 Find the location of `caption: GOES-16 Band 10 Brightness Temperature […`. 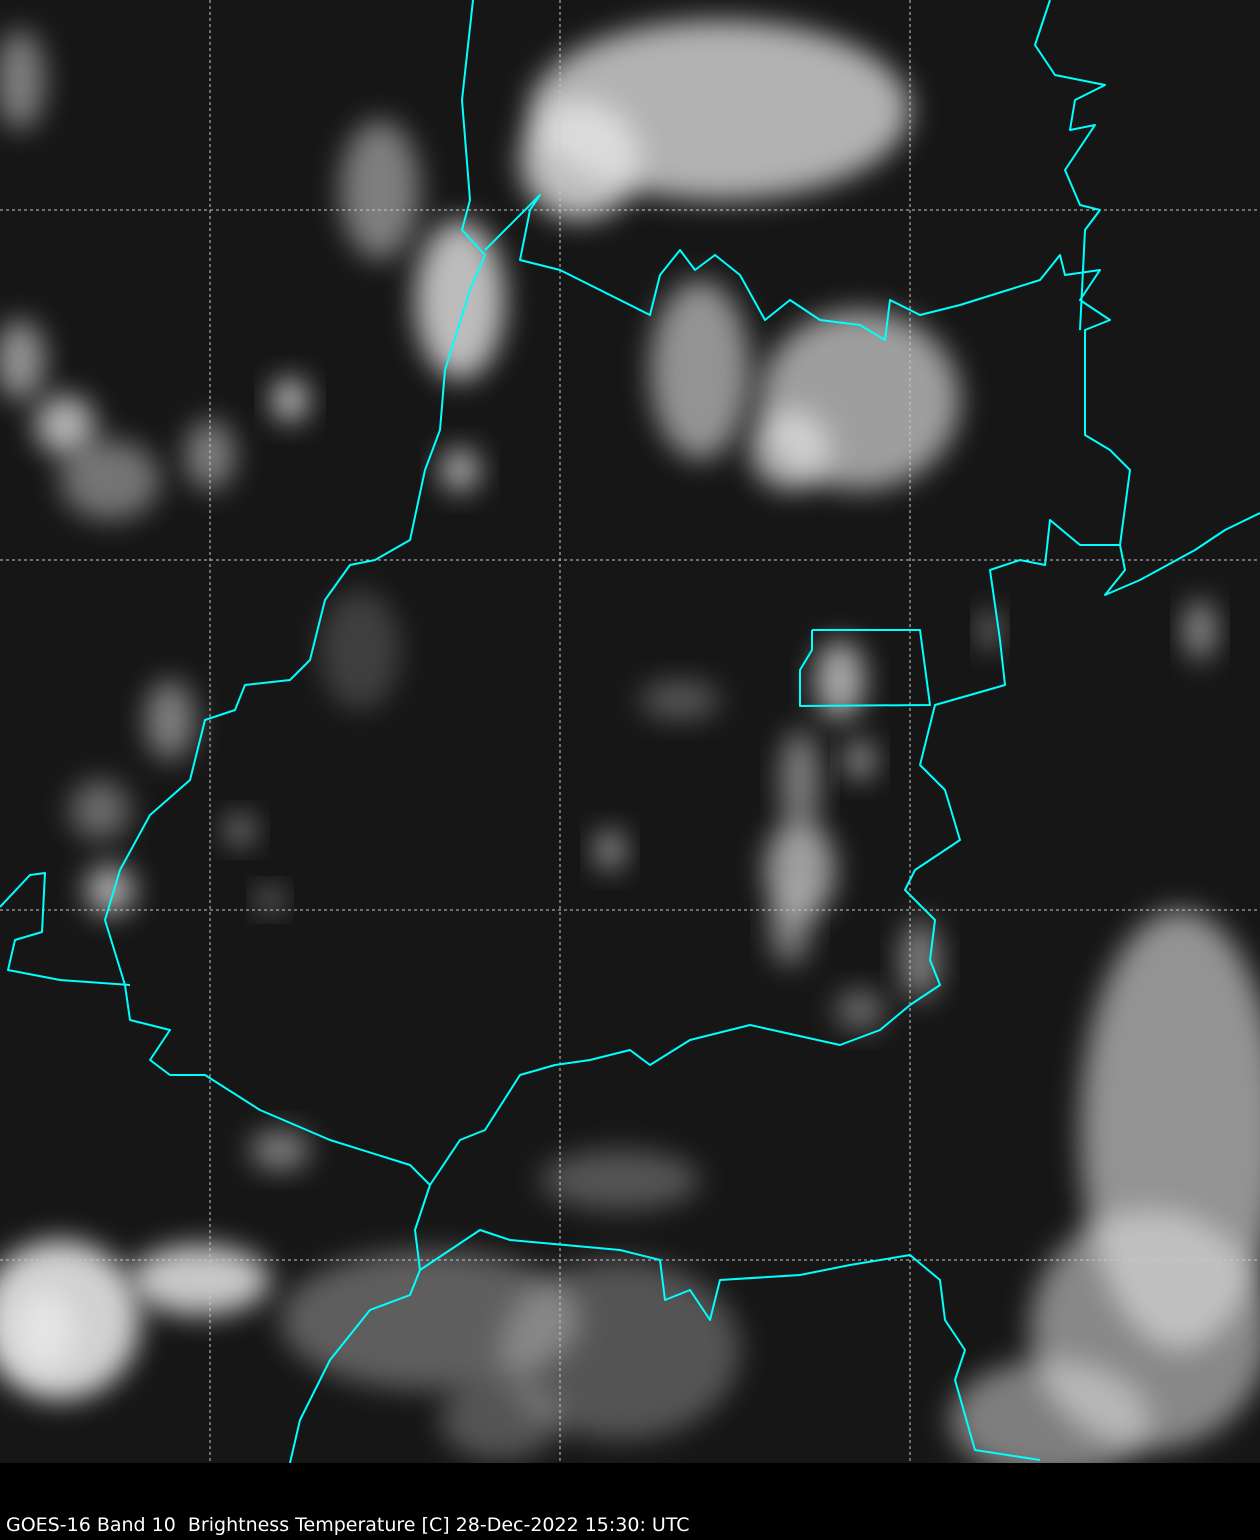

caption: GOES-16 Band 10 Brightness Temperature [… is located at coordinates (348, 1525).